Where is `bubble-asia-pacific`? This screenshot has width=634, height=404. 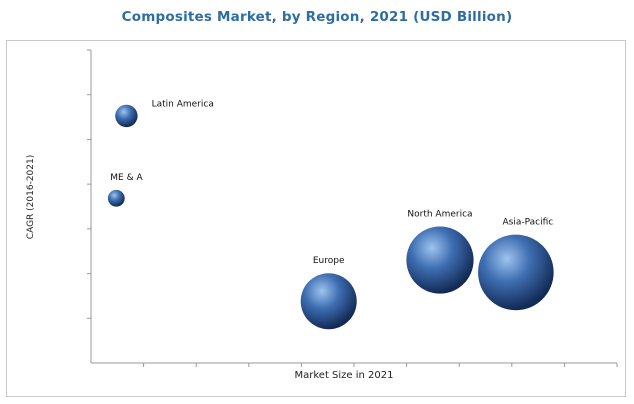
bubble-asia-pacific is located at coordinates (516, 272).